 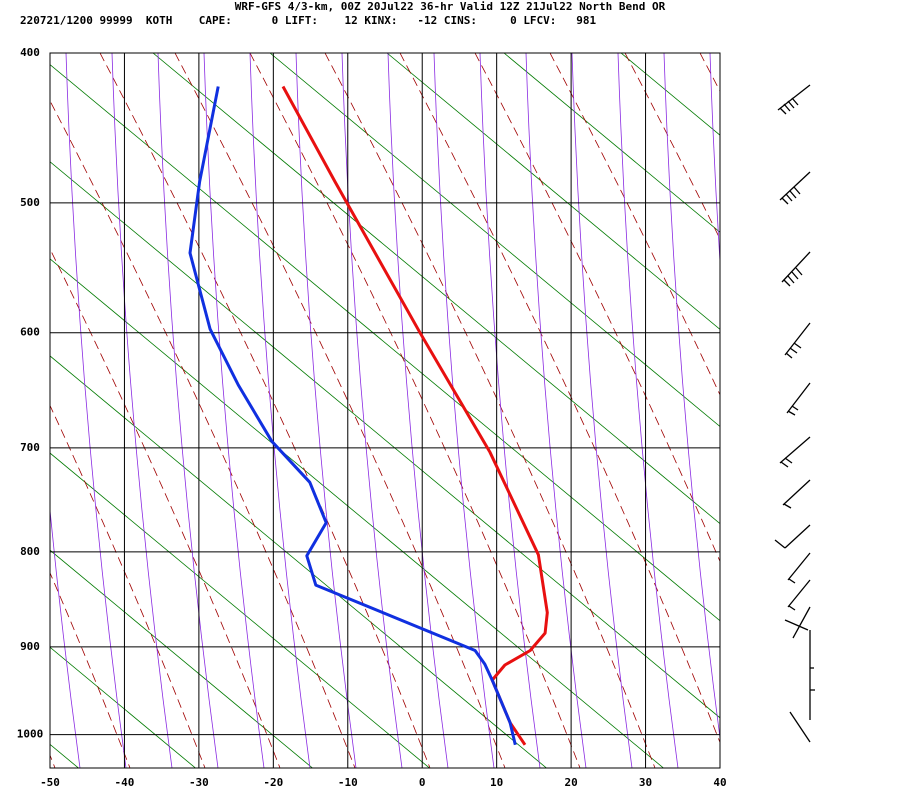 I want to click on x-tick-label: -30, so click(x=199, y=782).